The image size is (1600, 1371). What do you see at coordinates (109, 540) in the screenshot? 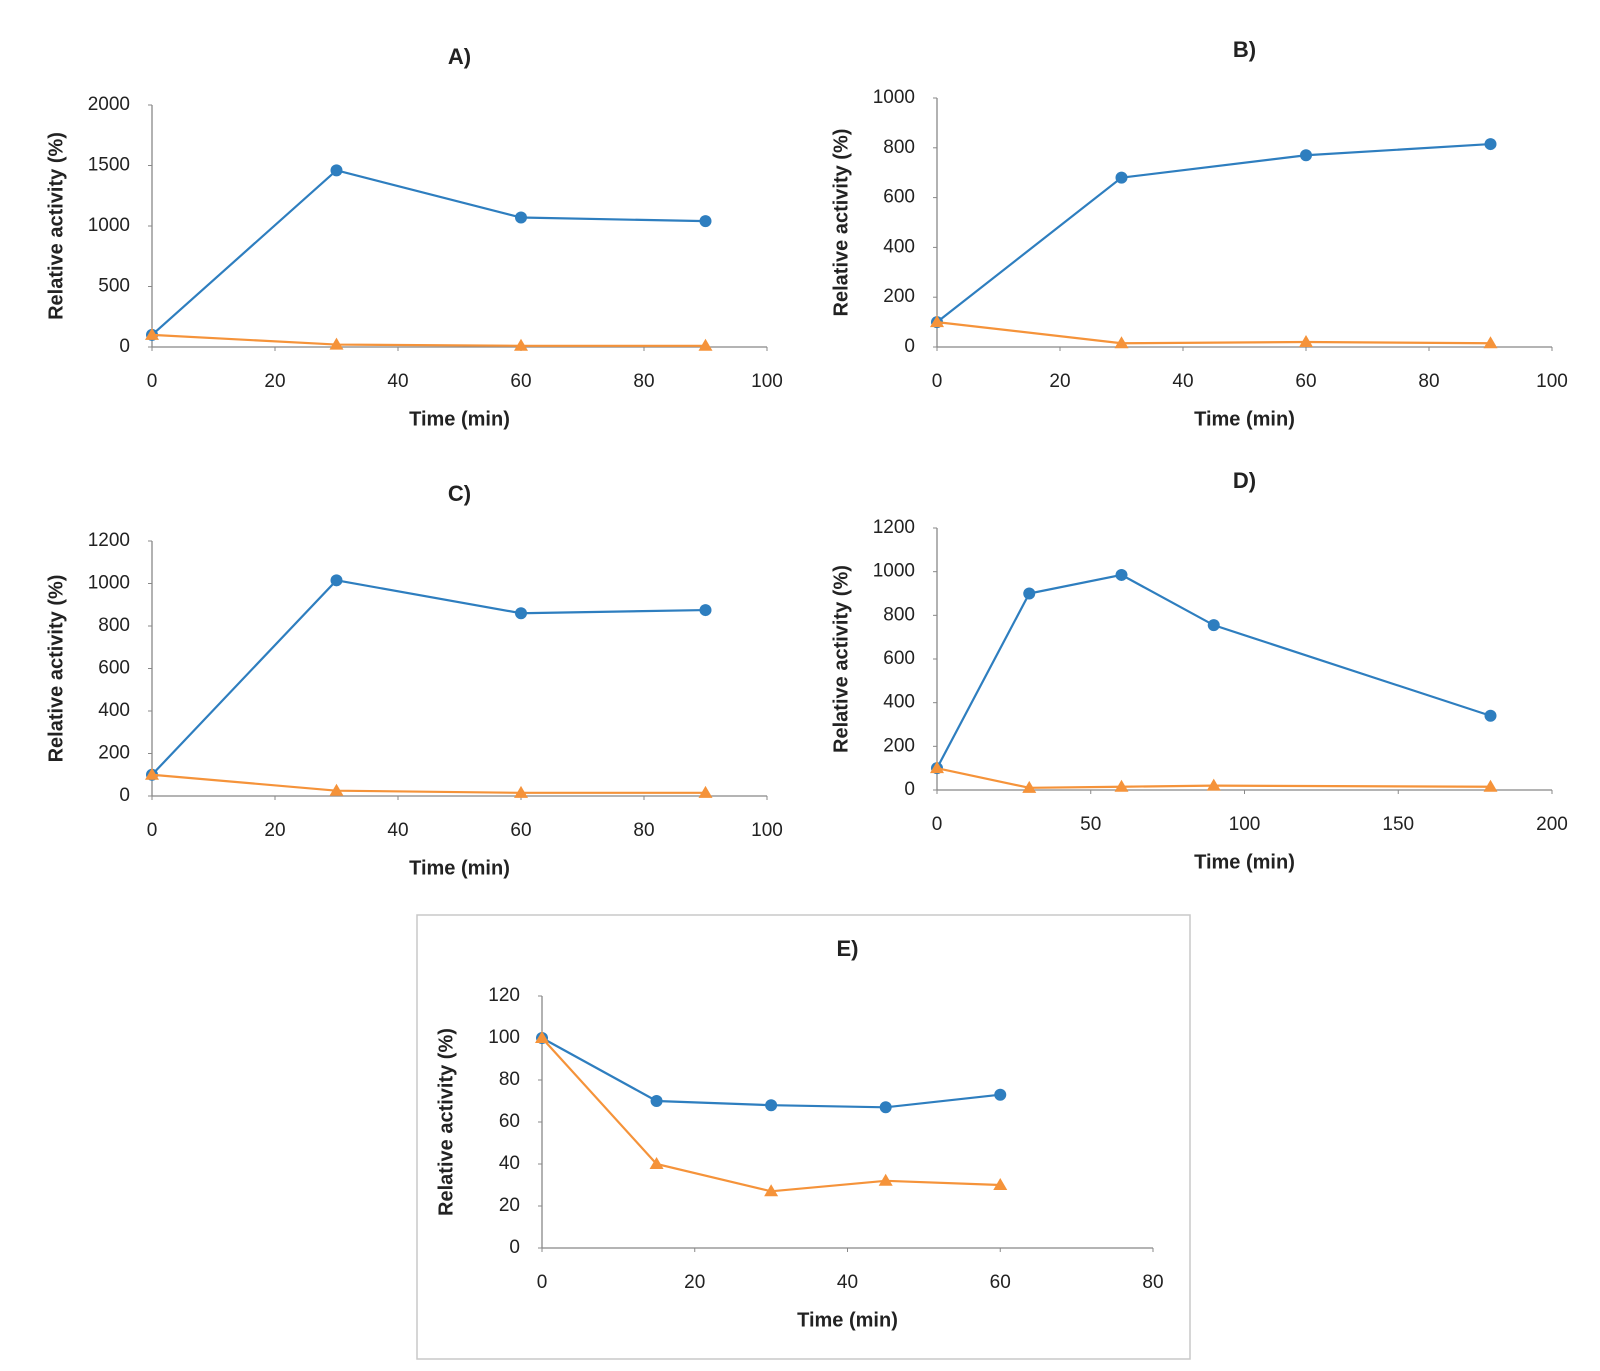
I see `y-tick-label: 1200` at bounding box center [109, 540].